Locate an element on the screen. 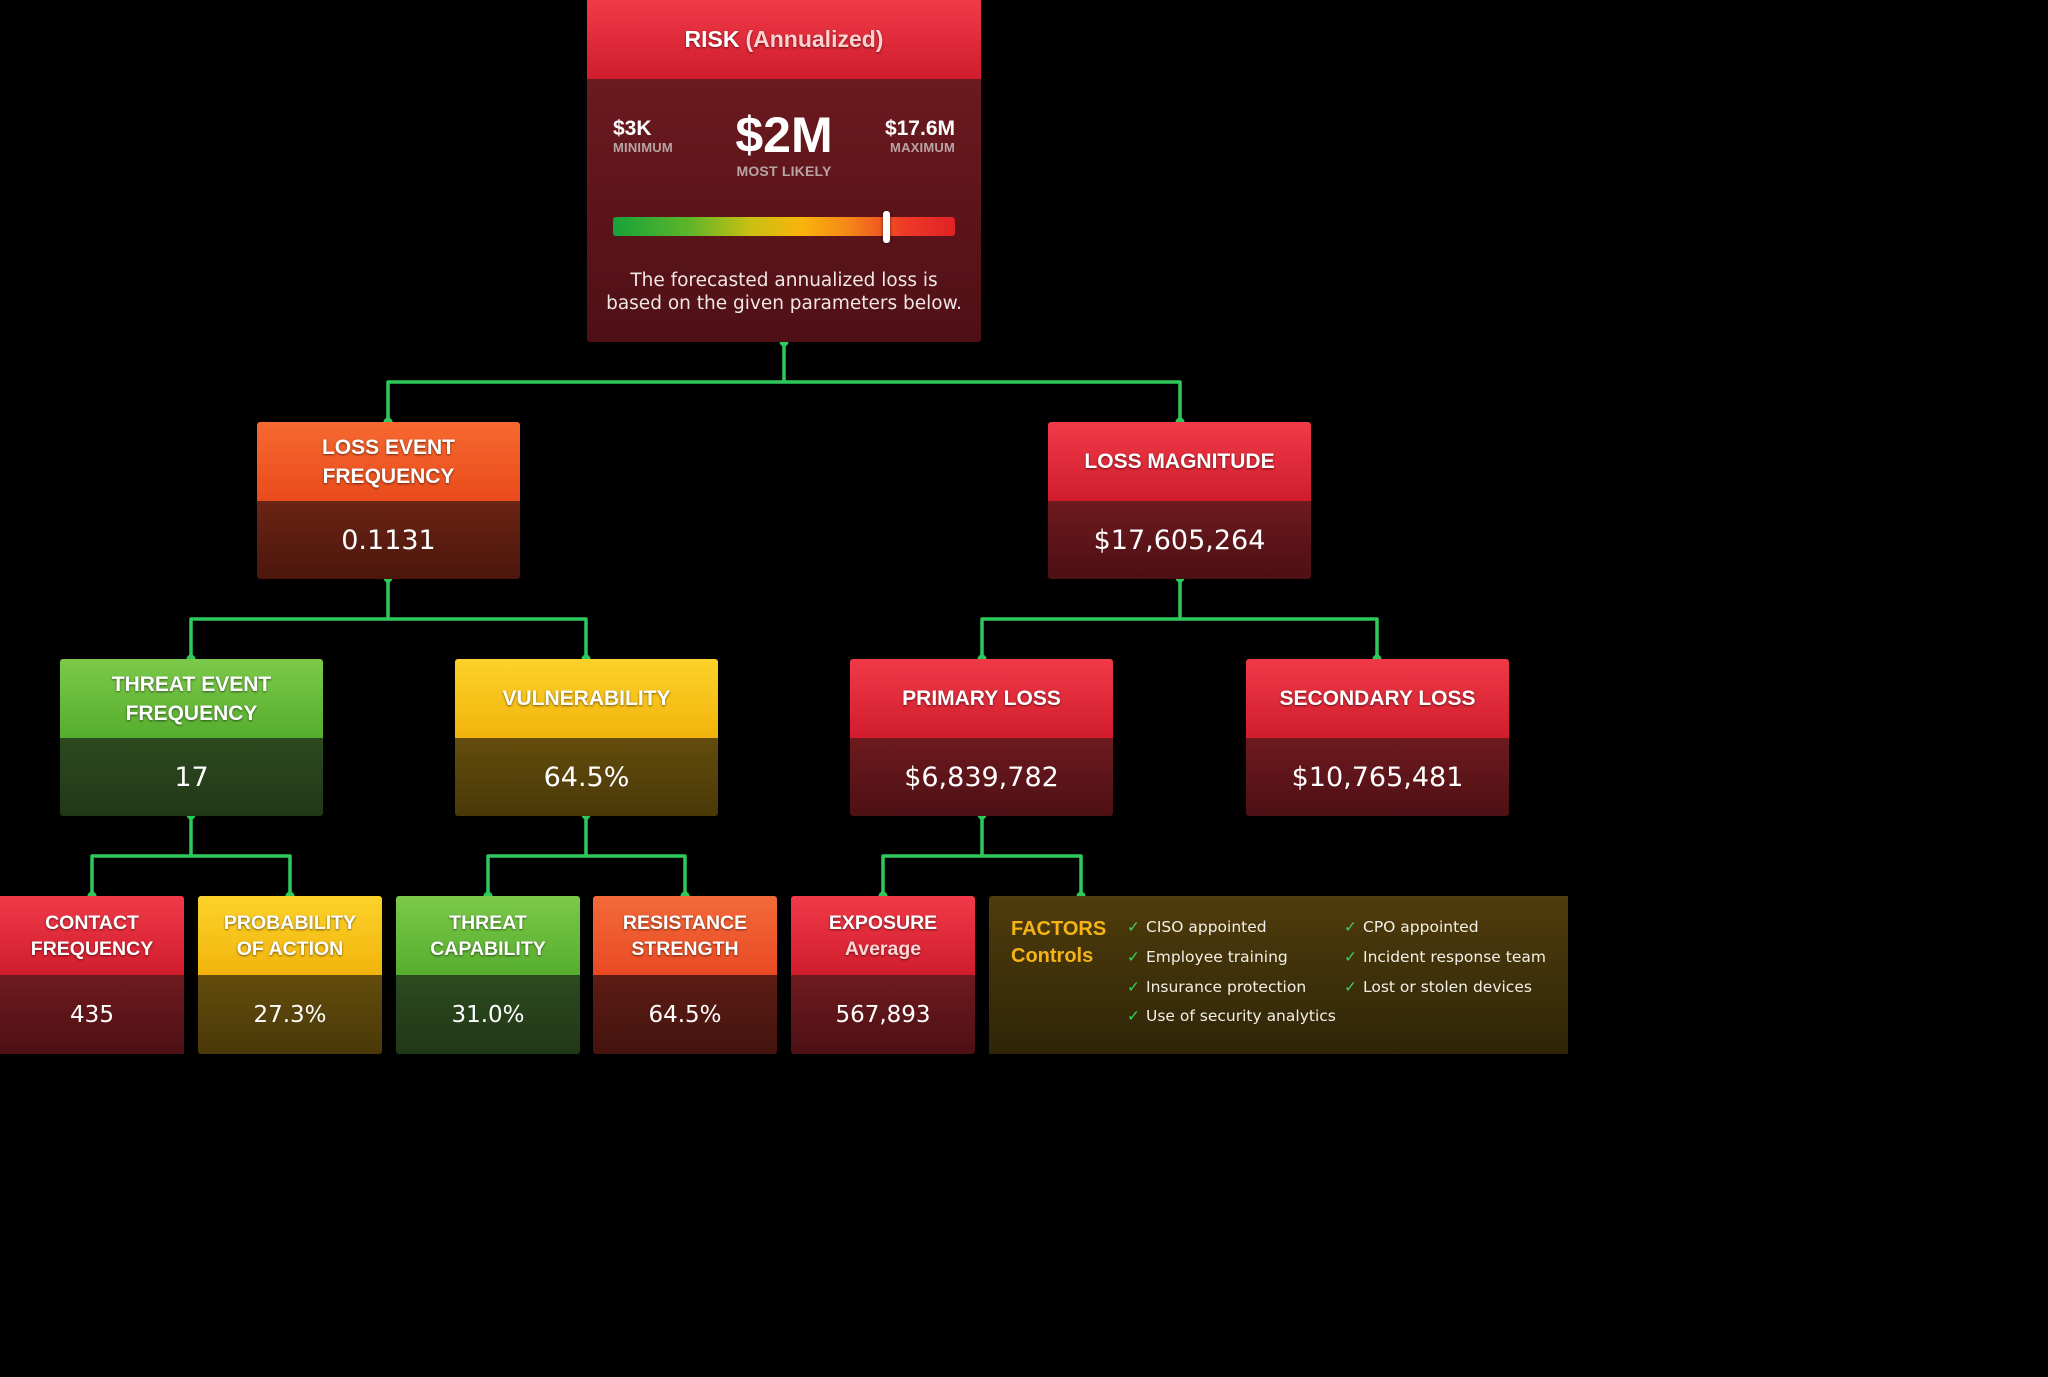  factor-item: ✓ Incident response team is located at coordinates (1445, 957).